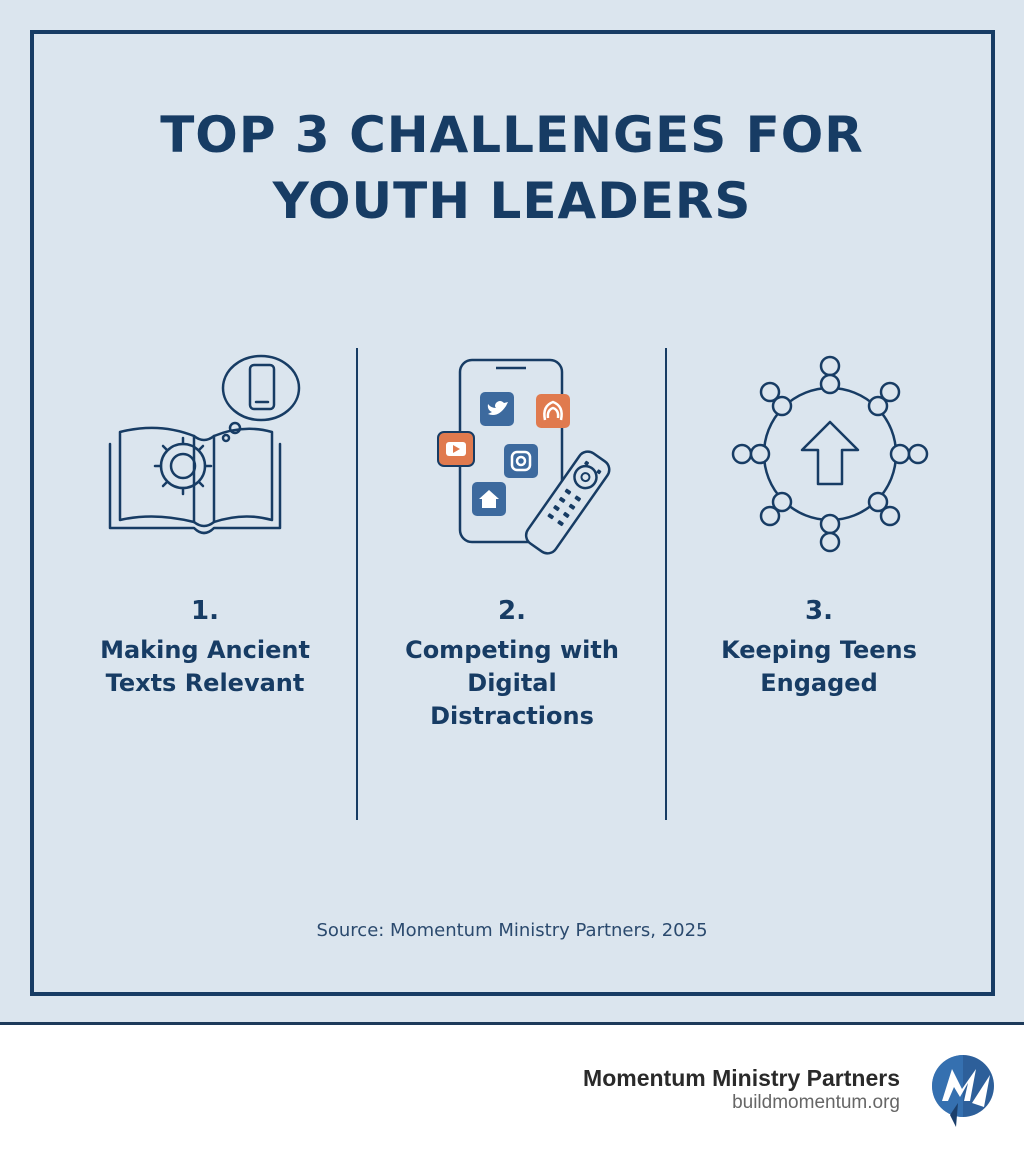  Describe the element at coordinates (963, 1091) in the screenshot. I see `momentum-m-logo-icon` at that location.